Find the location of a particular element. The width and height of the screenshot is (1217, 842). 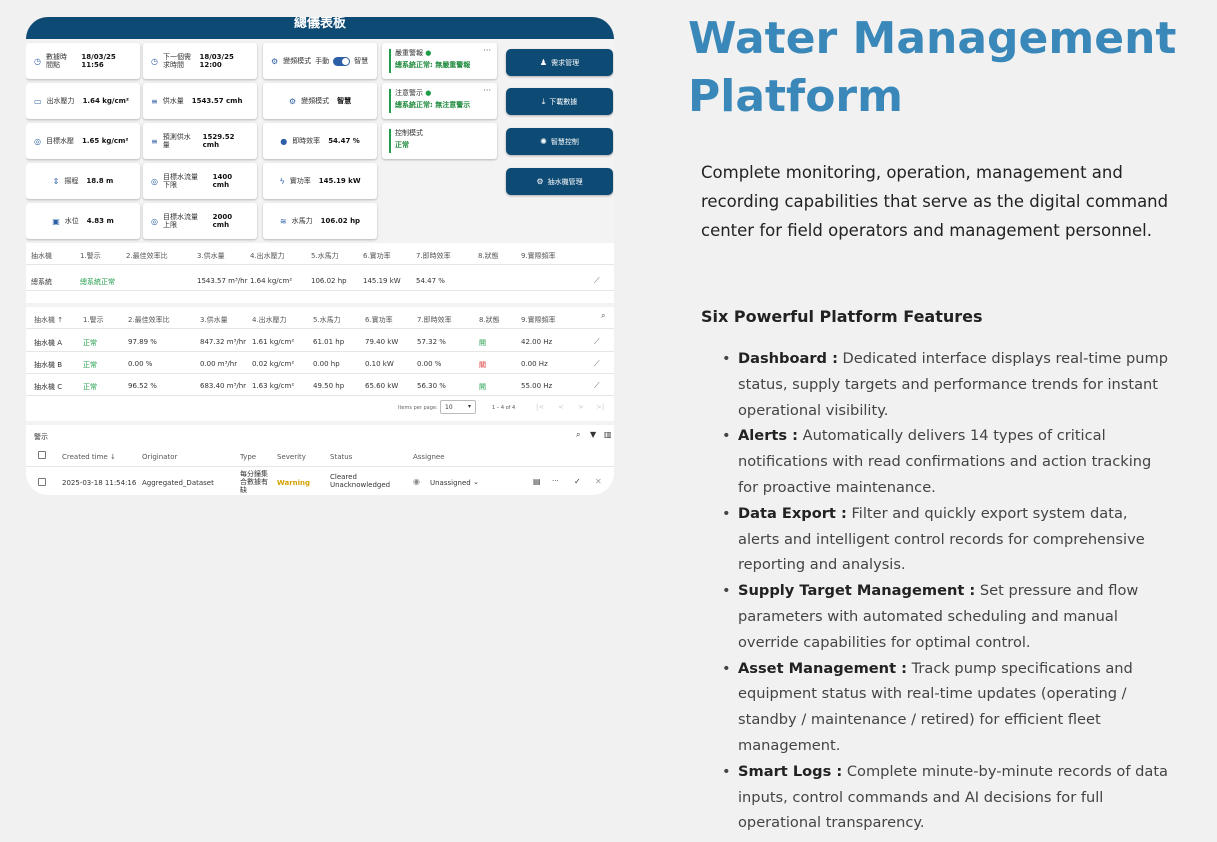

tile-label: 下一個需求時間 is located at coordinates (176, 61).